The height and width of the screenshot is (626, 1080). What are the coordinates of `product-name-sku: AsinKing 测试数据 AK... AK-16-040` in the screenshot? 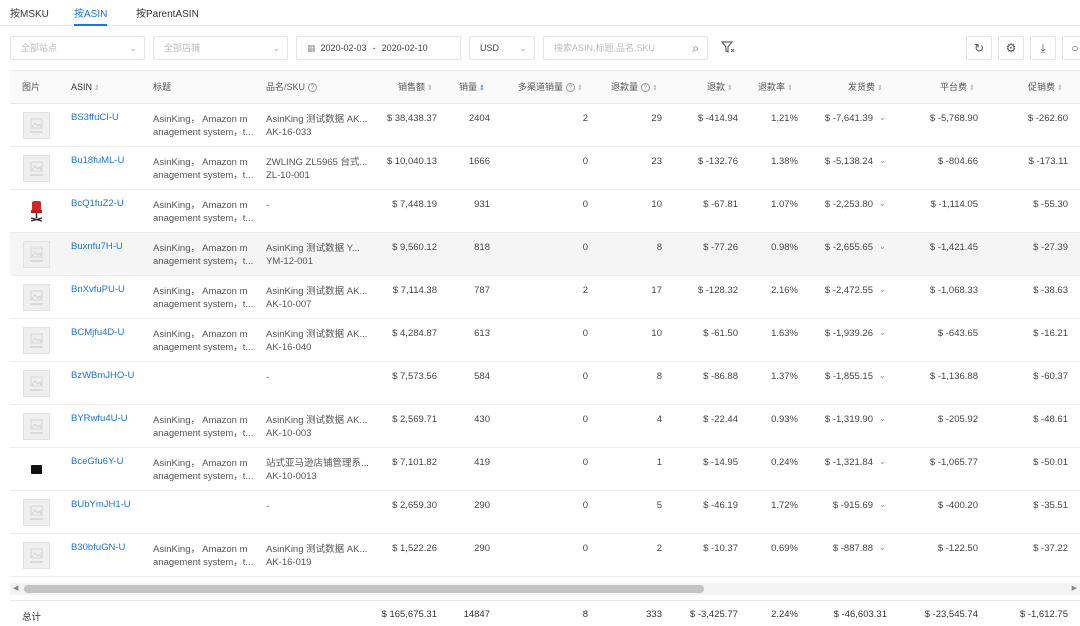 It's located at (316, 341).